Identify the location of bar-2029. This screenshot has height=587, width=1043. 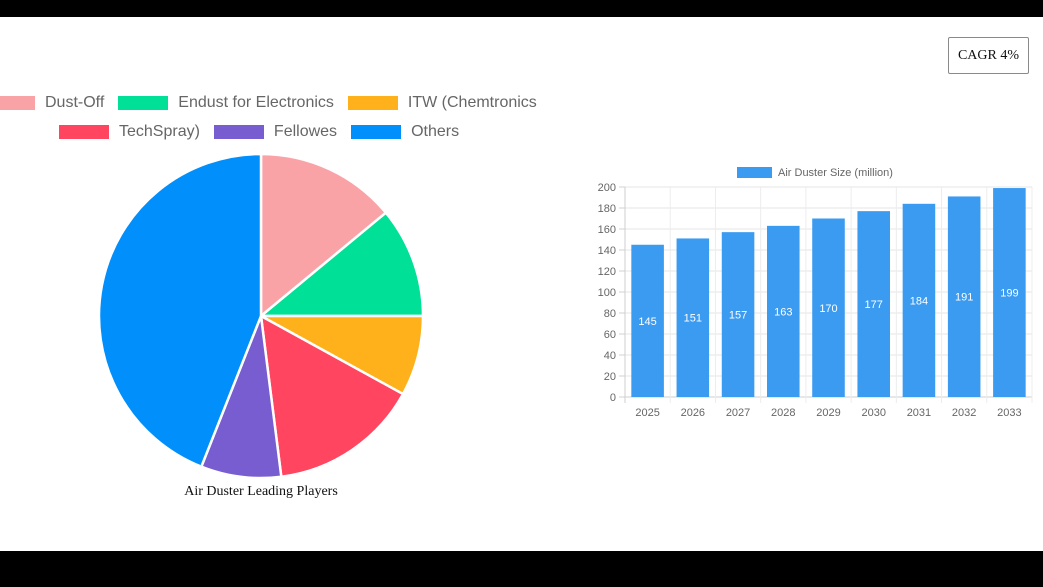
(828, 308).